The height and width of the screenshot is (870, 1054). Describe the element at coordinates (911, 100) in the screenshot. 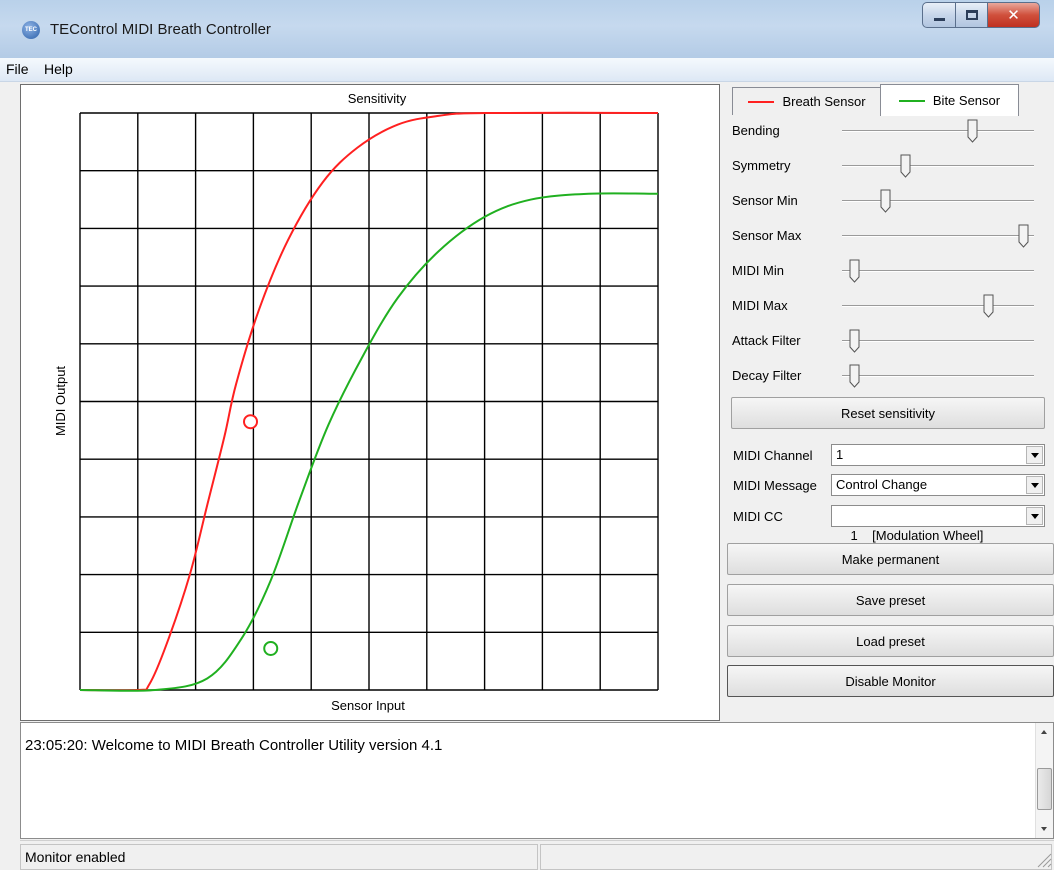

I see `bite-color-swatch` at that location.